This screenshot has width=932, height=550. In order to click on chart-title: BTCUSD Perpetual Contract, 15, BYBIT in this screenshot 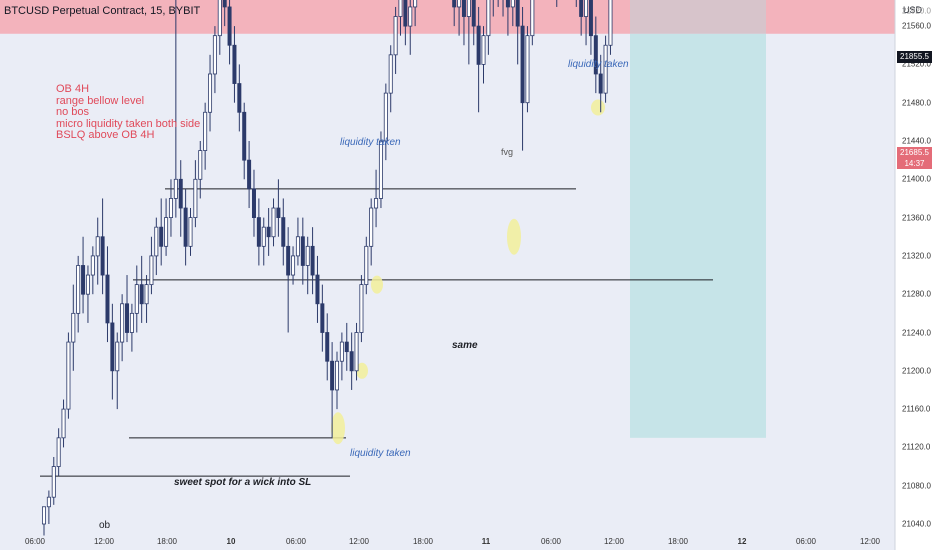, I will do `click(102, 11)`.